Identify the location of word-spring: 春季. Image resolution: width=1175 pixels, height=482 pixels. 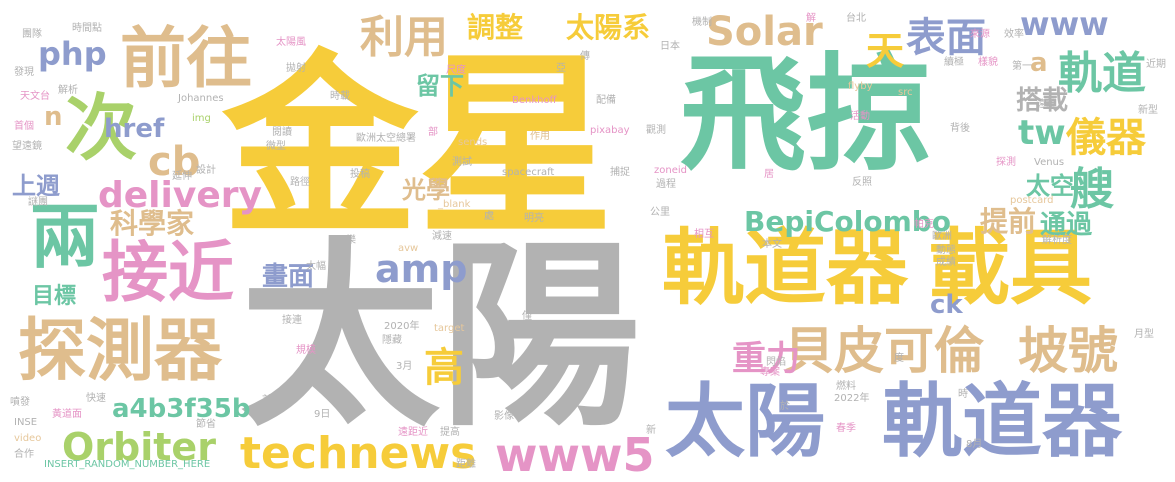
(846, 428).